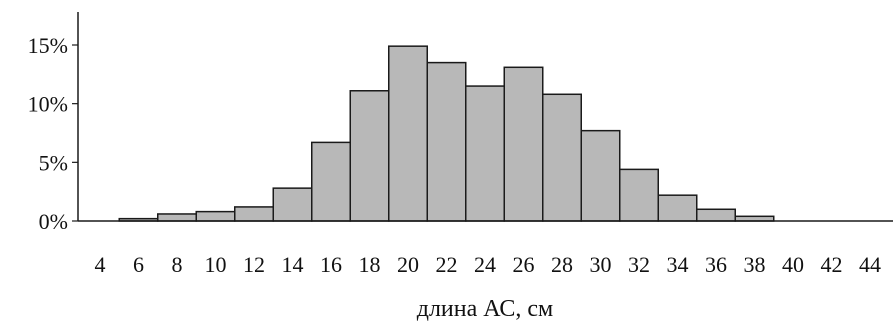 The height and width of the screenshot is (328, 894). Describe the element at coordinates (485, 309) in the screenshot. I see `x-axis-title: длина АС, см` at that location.